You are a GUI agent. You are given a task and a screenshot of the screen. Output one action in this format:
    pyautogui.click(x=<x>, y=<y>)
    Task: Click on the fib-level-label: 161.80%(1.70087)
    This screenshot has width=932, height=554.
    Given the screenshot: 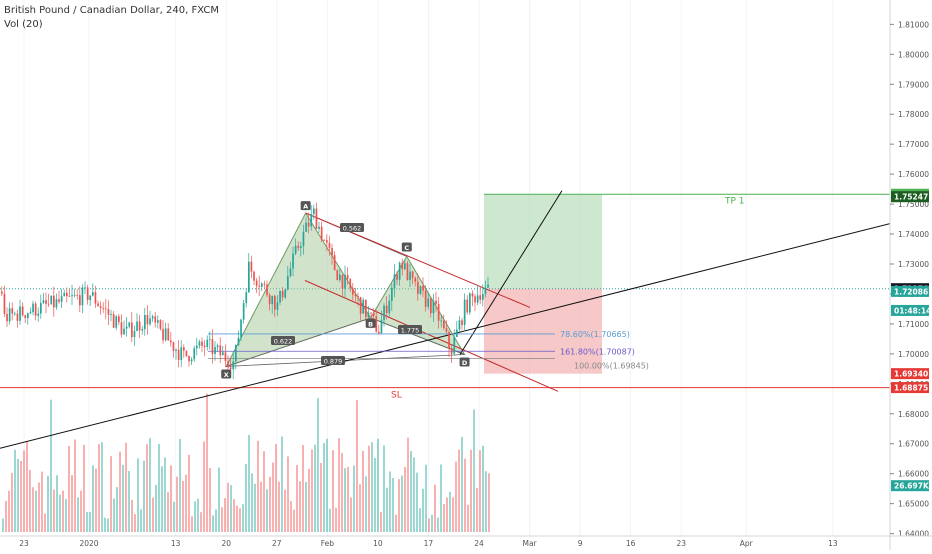 What is the action you would take?
    pyautogui.click(x=597, y=351)
    